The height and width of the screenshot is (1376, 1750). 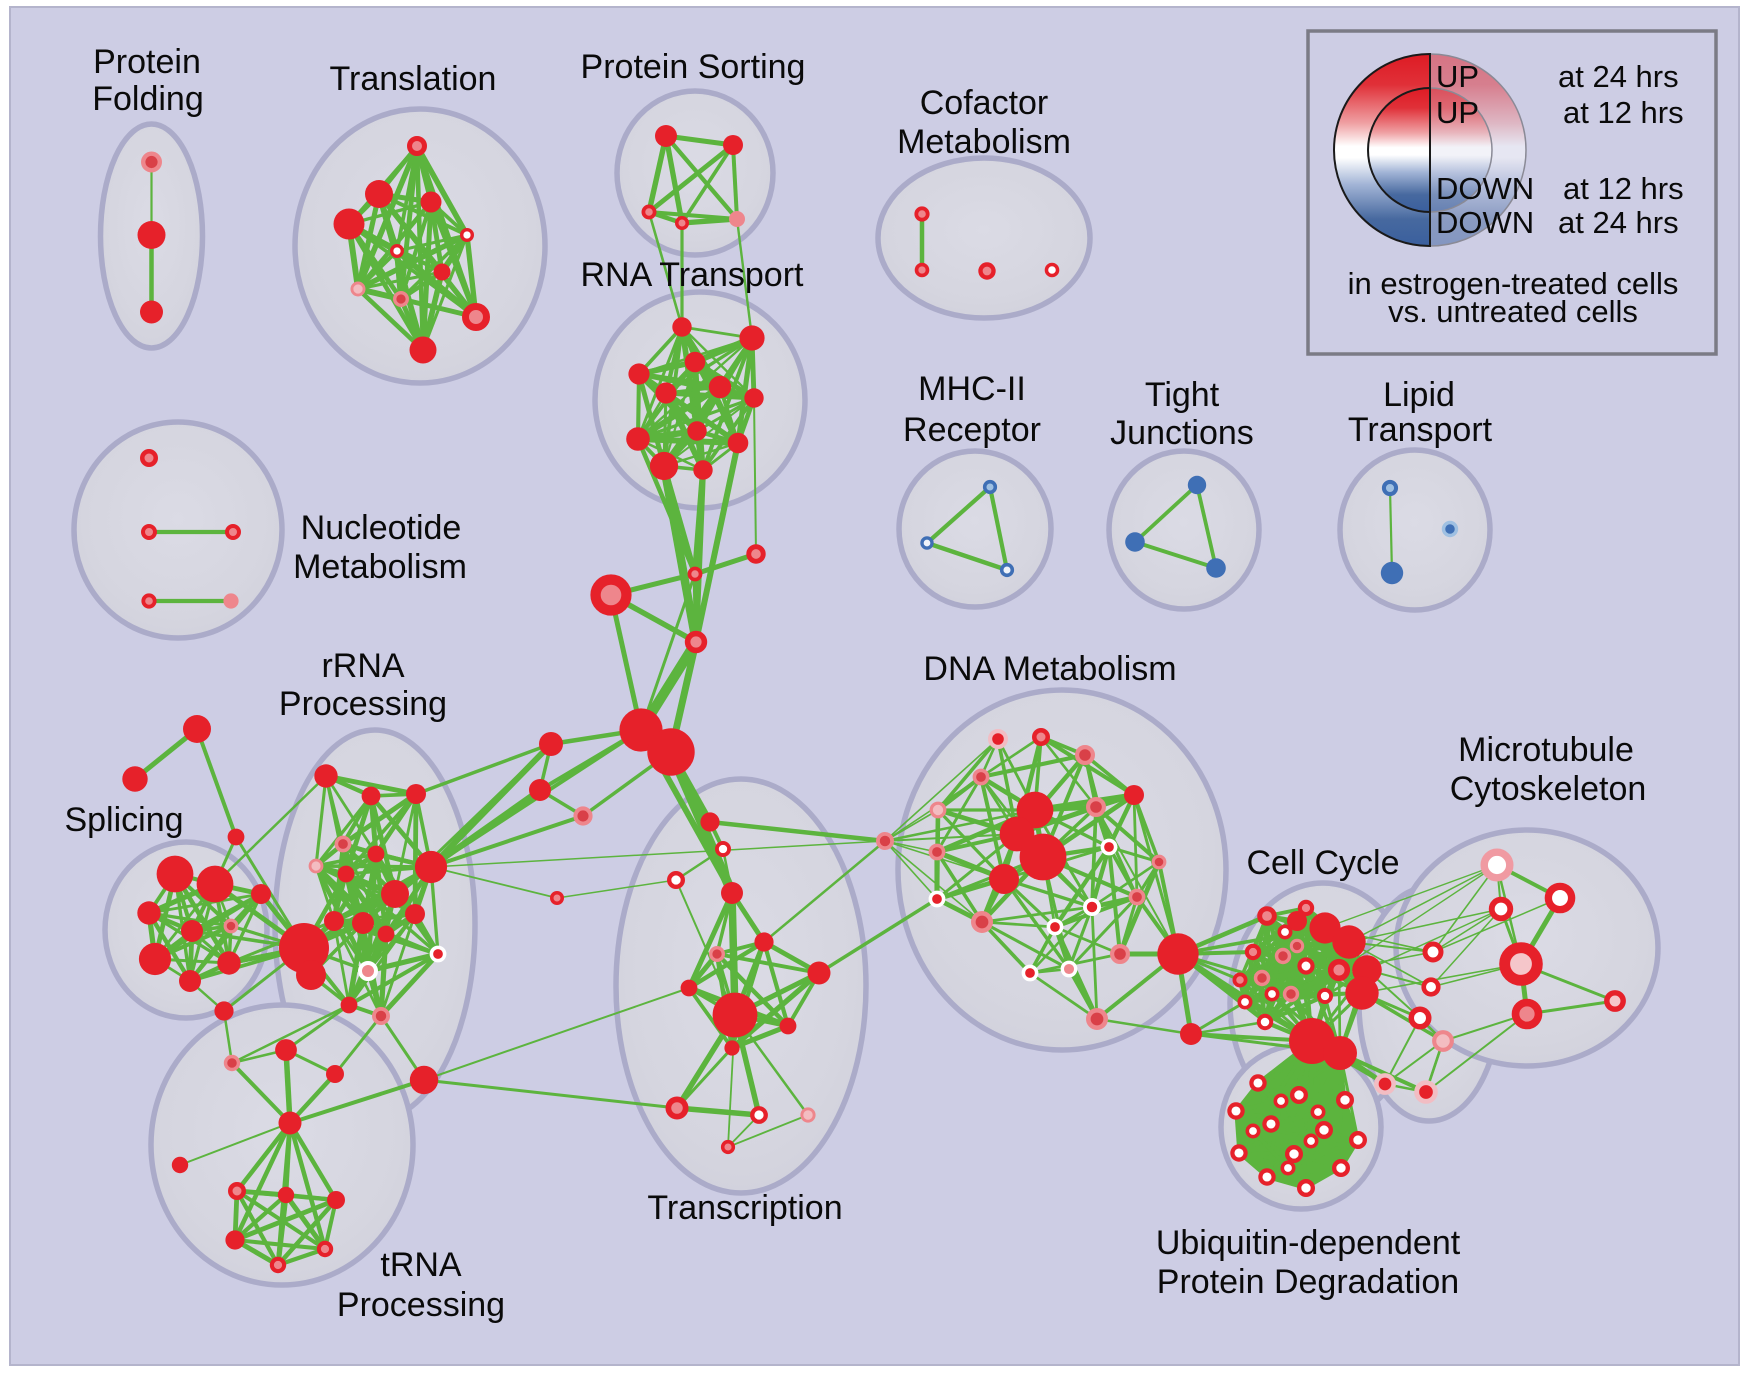 I want to click on svg-text: tRNA, so click(x=421, y=1265).